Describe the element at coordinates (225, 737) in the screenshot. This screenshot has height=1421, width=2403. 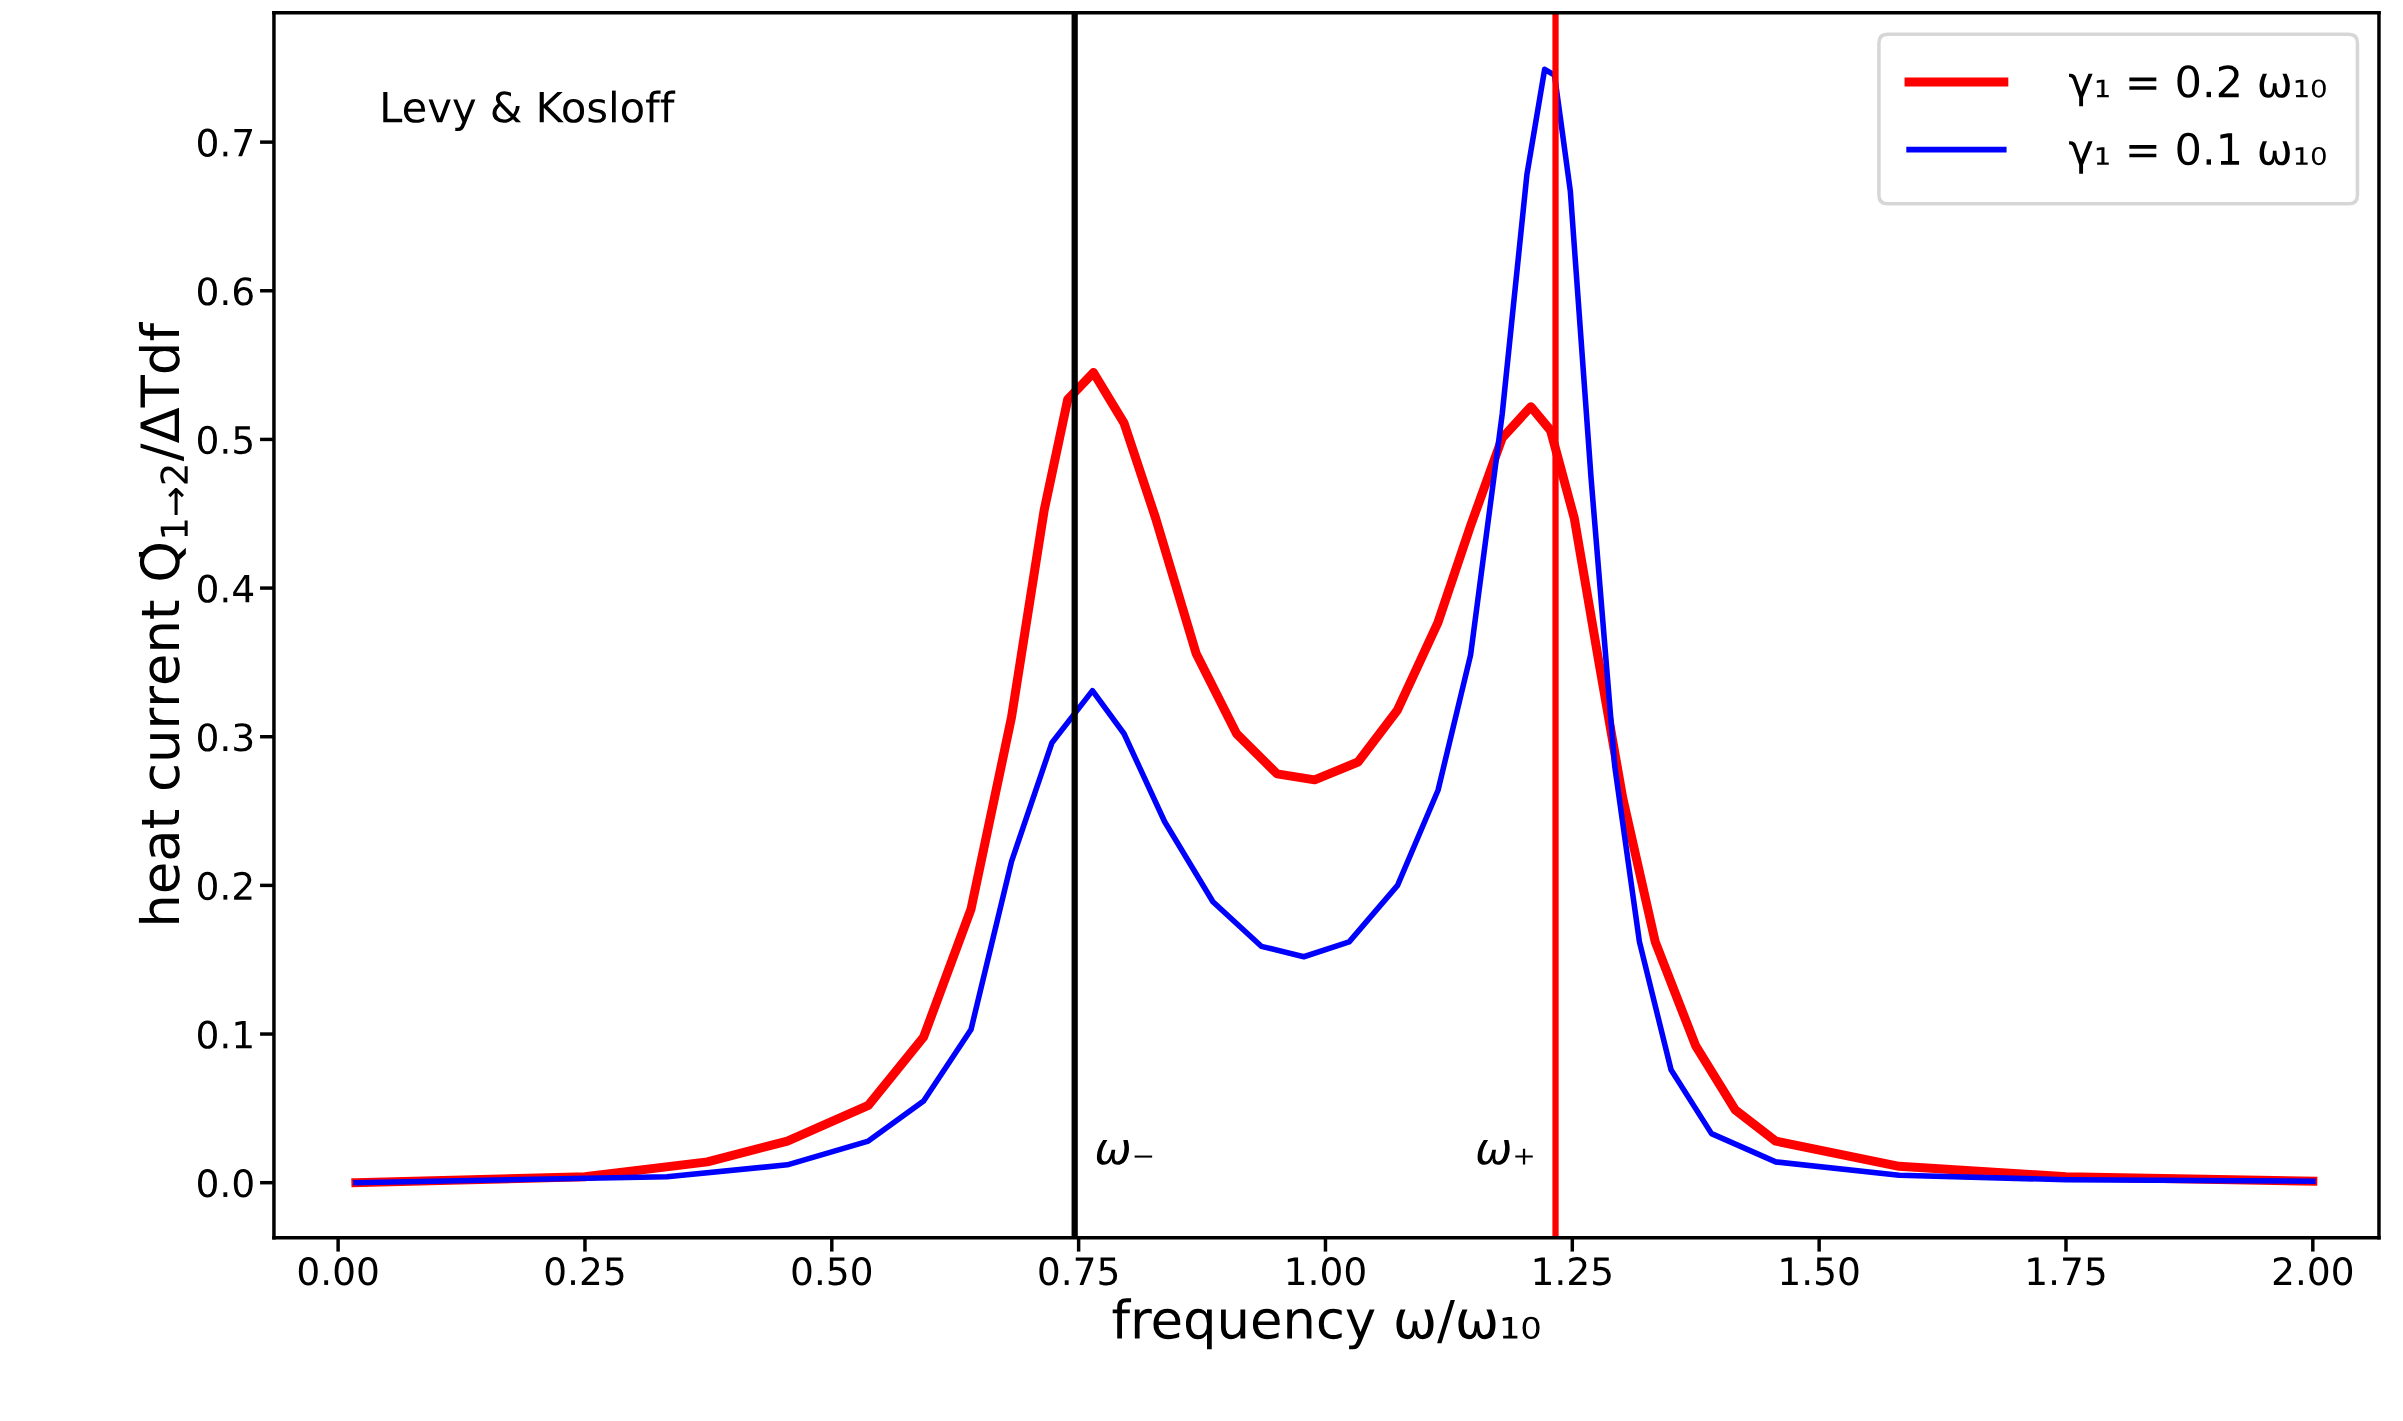
I see `y-tick-label: 0.3` at that location.